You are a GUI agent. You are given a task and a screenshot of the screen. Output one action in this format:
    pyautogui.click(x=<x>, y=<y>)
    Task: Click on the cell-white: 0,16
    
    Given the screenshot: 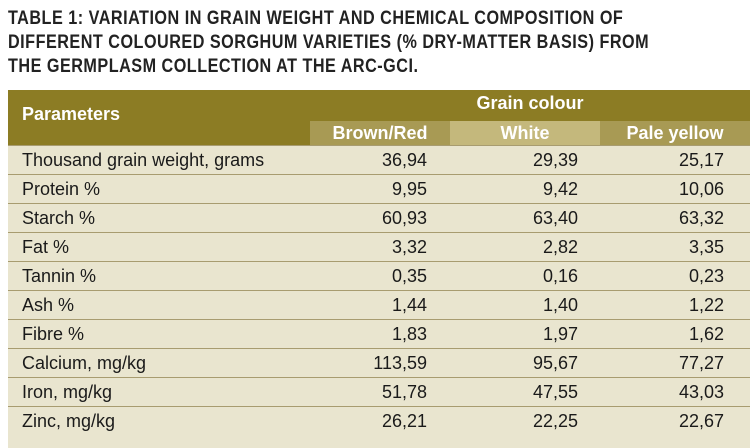 What is the action you would take?
    pyautogui.click(x=560, y=276)
    